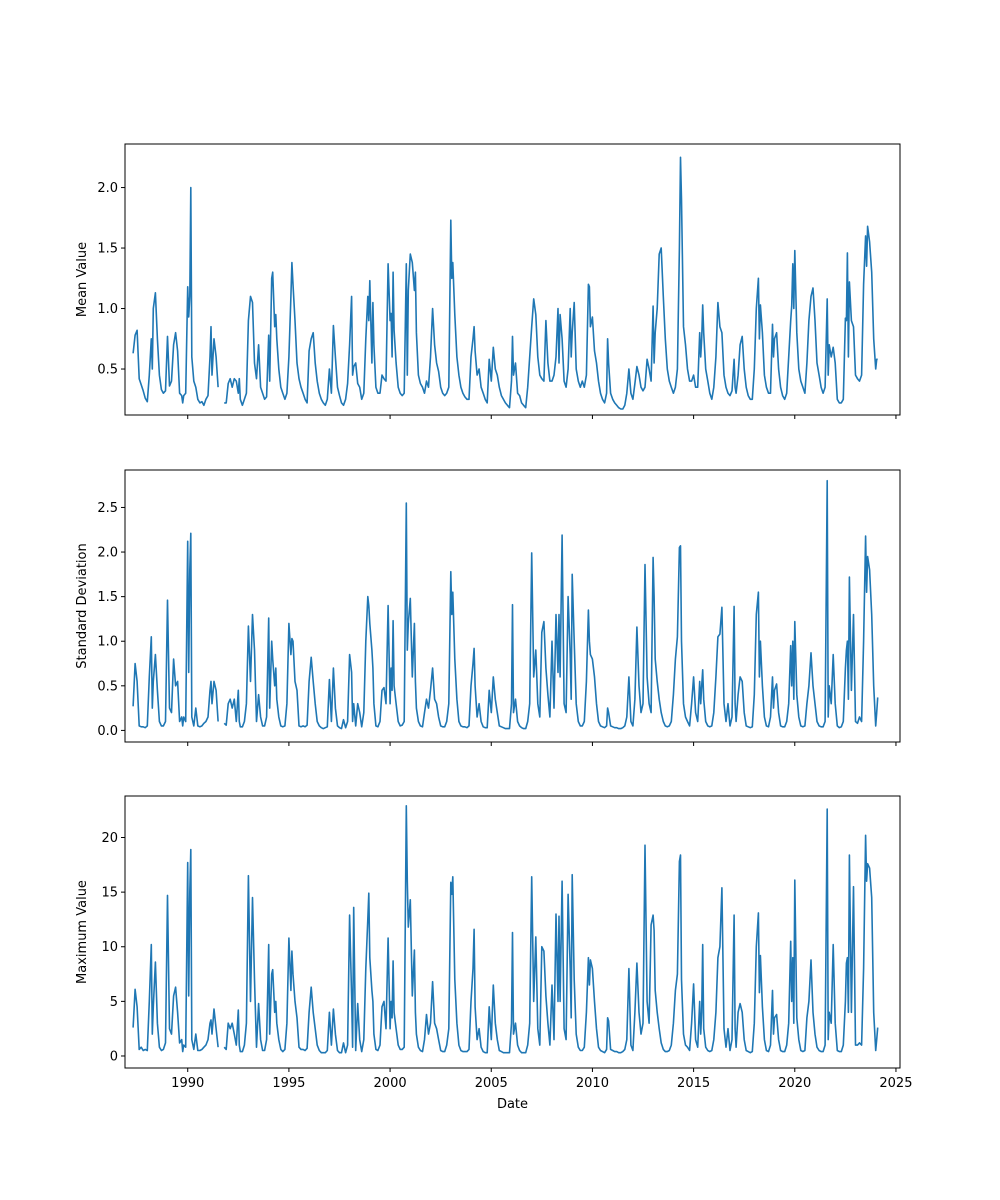 This screenshot has height=1200, width=1000. I want to click on x-axis-title: Date, so click(512, 1104).